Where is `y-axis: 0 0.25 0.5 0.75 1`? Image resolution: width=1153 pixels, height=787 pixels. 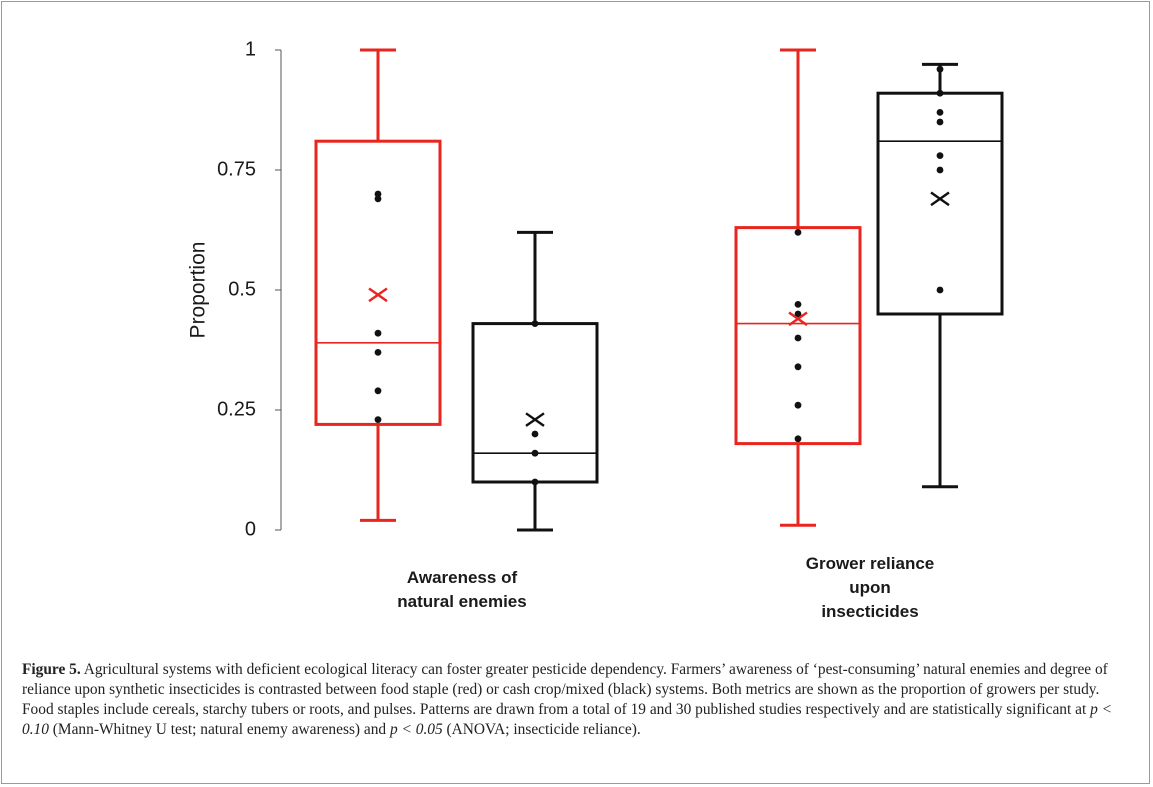 y-axis: 0 0.25 0.5 0.75 1 is located at coordinates (249, 289).